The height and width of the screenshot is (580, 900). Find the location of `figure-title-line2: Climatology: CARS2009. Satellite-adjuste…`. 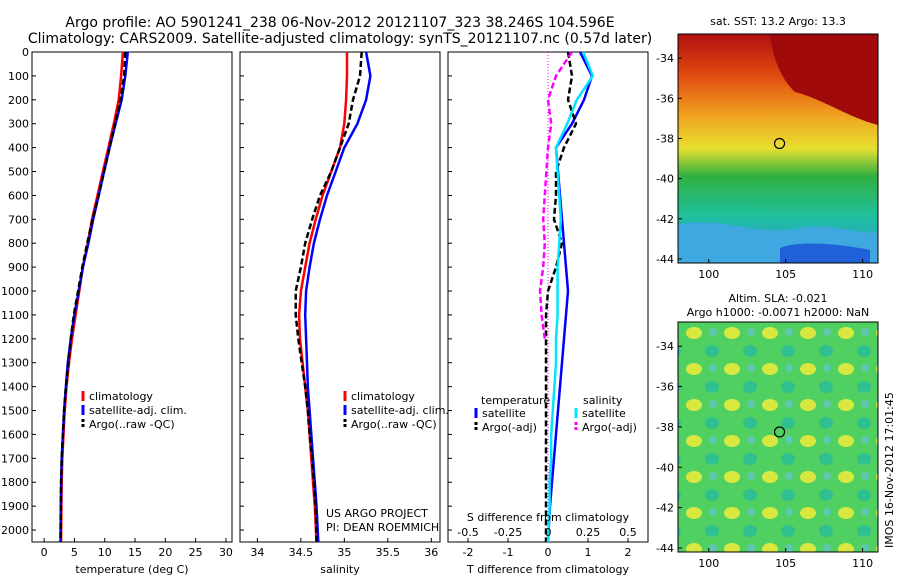

figure-title-line2: Climatology: CARS2009. Satellite-adjuste… is located at coordinates (340, 39).